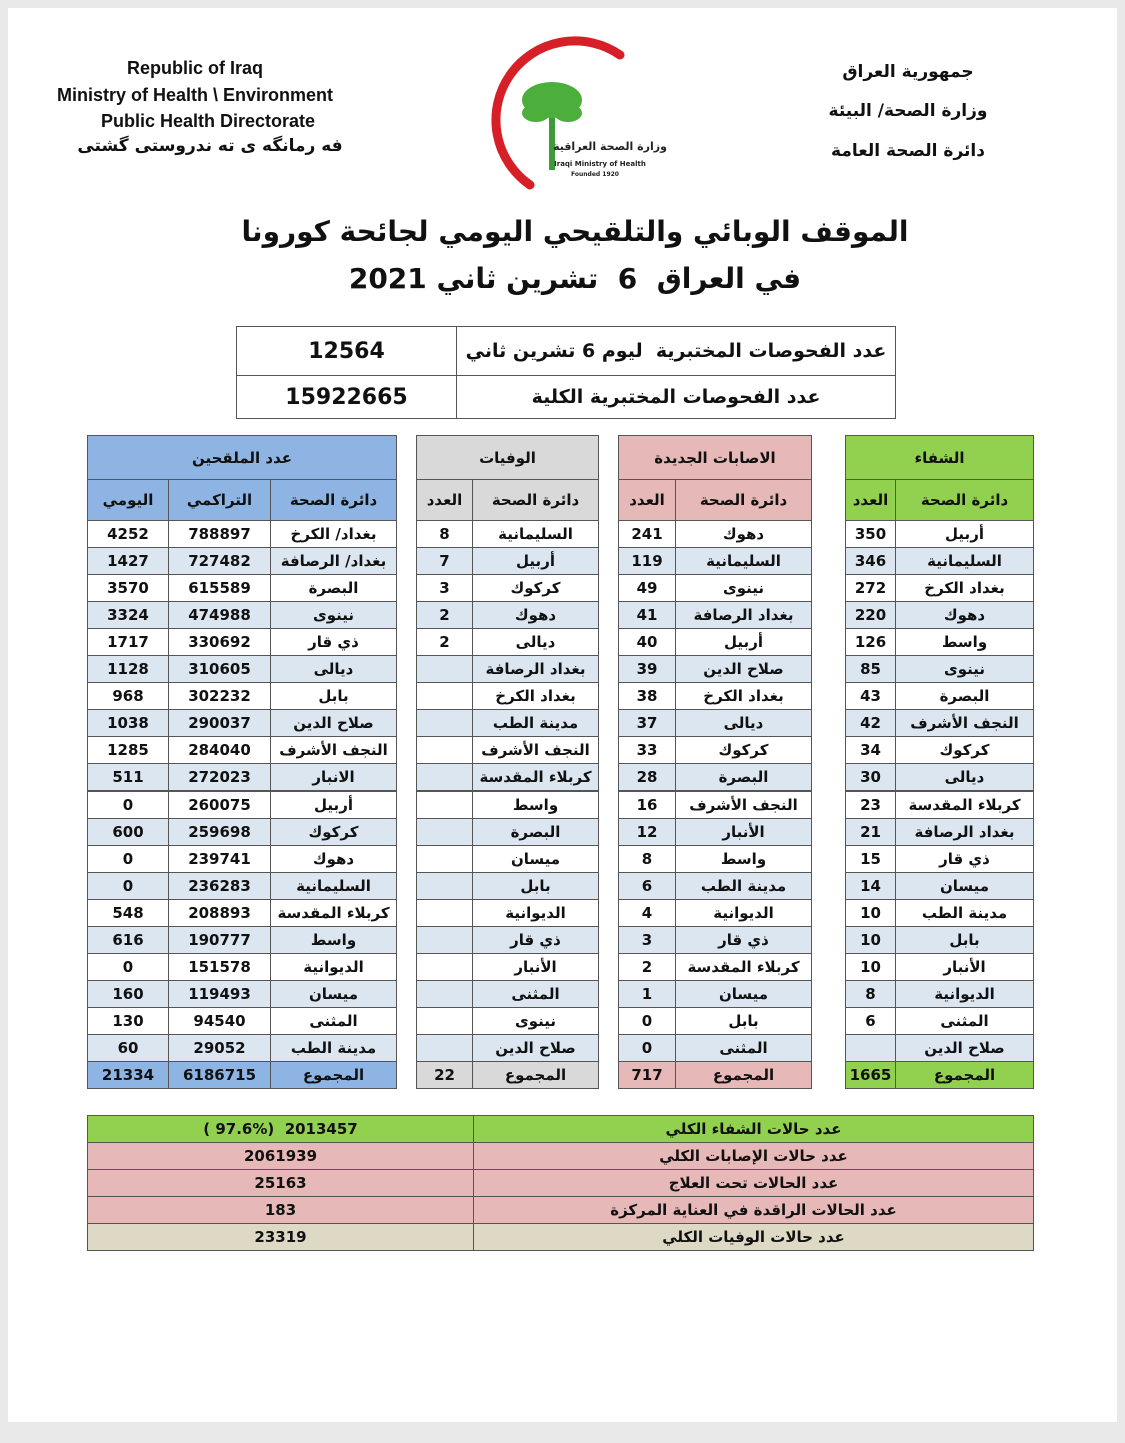 The height and width of the screenshot is (1443, 1125). Describe the element at coordinates (964, 534) in the screenshot. I see `recovered-cell: أربيل` at that location.